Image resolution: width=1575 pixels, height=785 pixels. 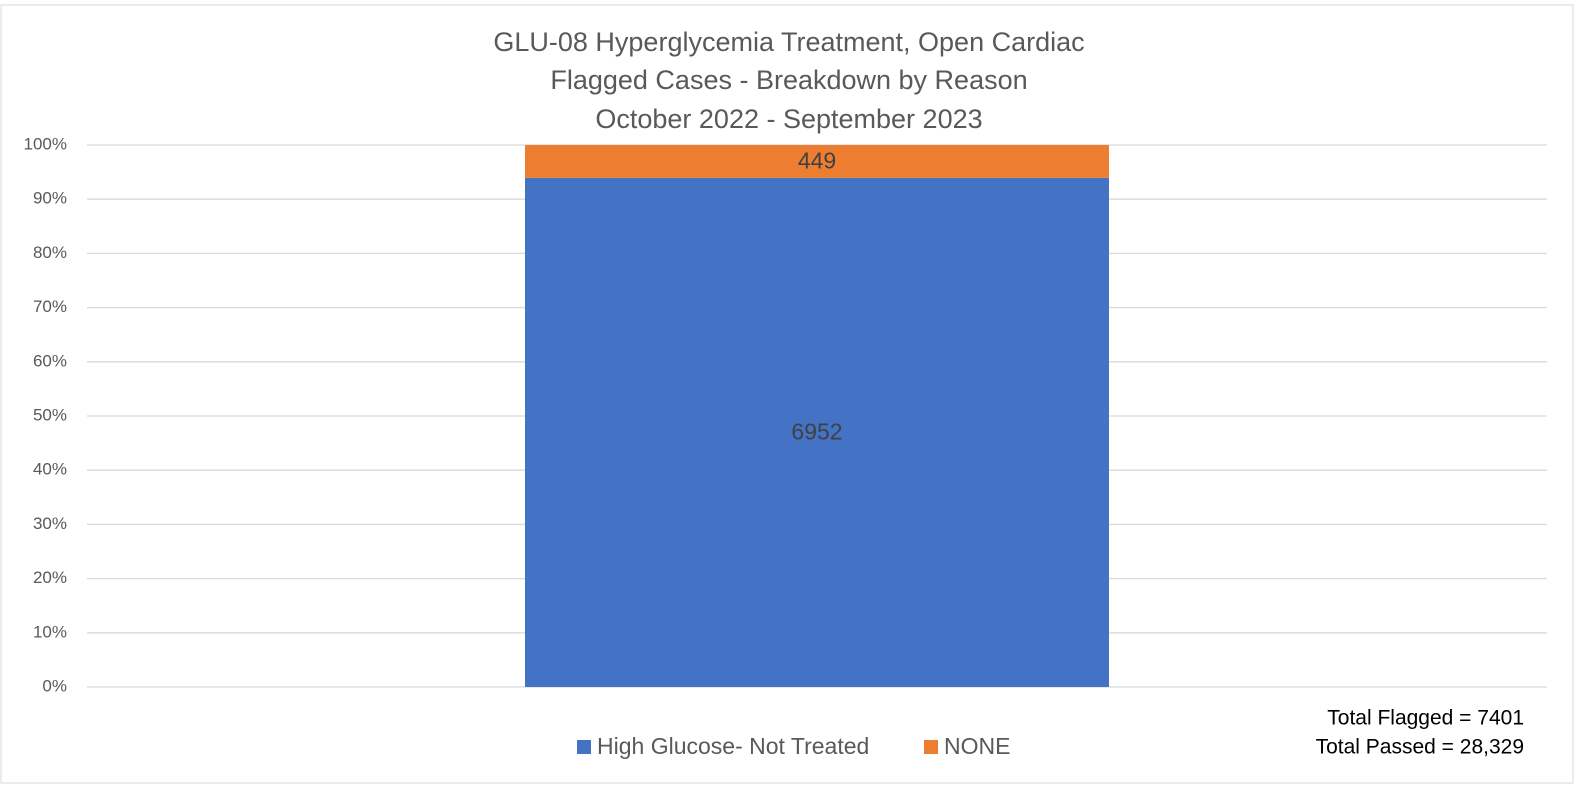 I want to click on data-label: 449, so click(x=817, y=161).